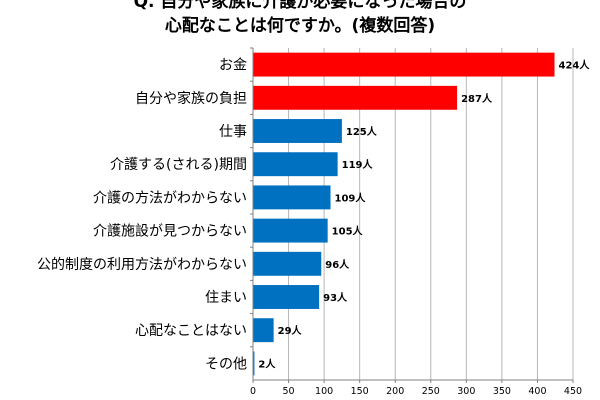 The height and width of the screenshot is (400, 600). I want to click on x-tick-label: 400, so click(537, 391).